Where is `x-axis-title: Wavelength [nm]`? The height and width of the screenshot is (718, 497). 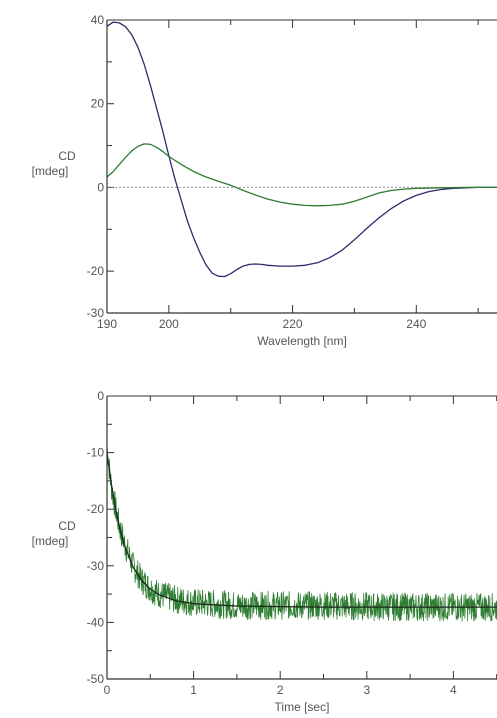 x-axis-title: Wavelength [nm] is located at coordinates (302, 341).